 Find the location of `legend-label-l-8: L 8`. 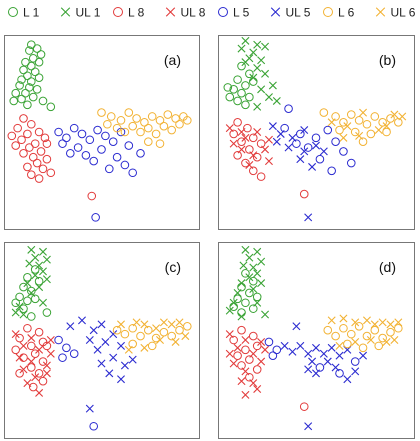

legend-label-l-8: L 8 is located at coordinates (136, 13).